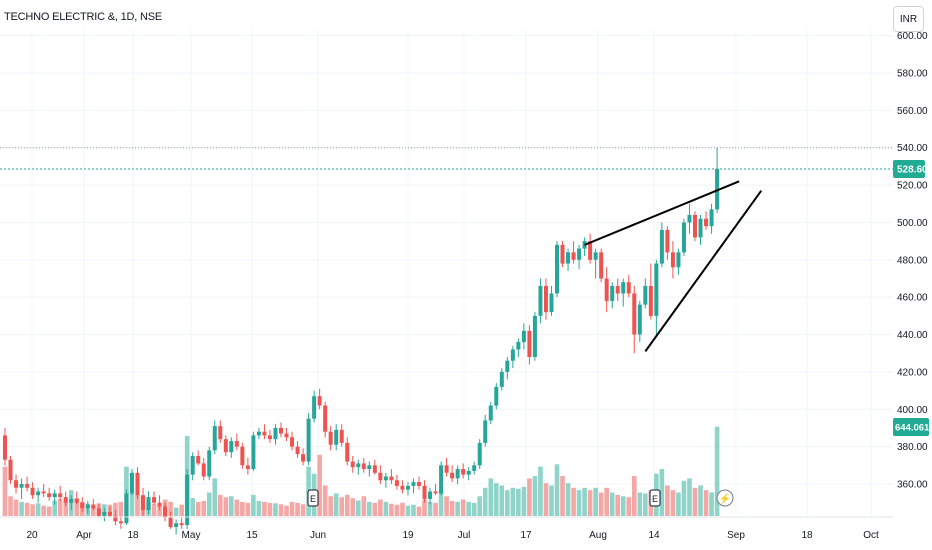  Describe the element at coordinates (252, 535) in the screenshot. I see `x-tick-label: 15` at that location.